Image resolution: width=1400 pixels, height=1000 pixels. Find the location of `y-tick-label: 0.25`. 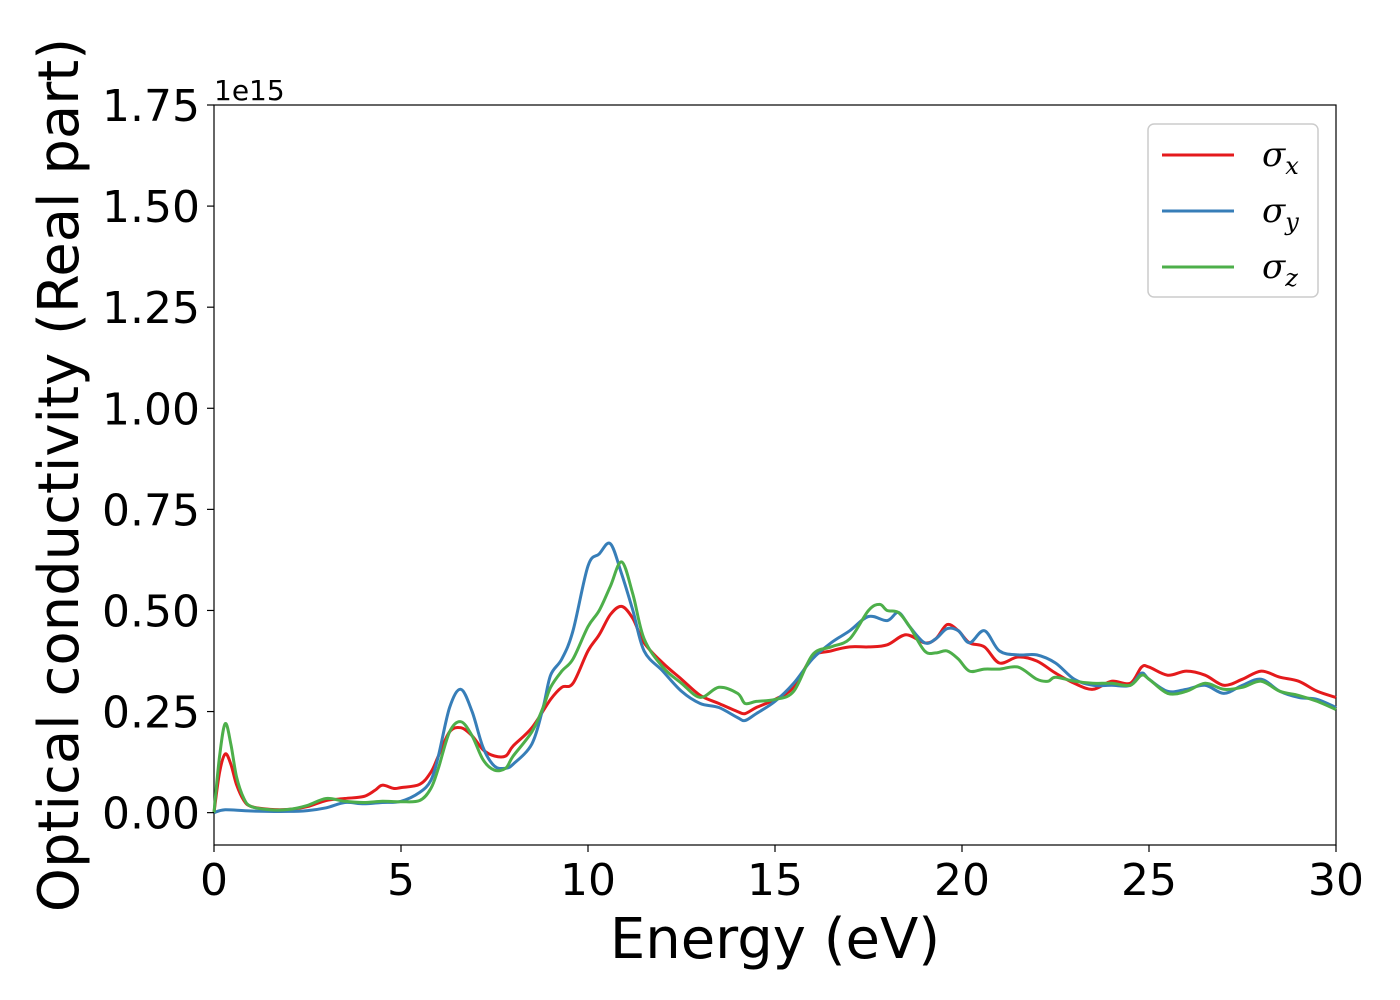

y-tick-label: 0.25 is located at coordinates (151, 713).